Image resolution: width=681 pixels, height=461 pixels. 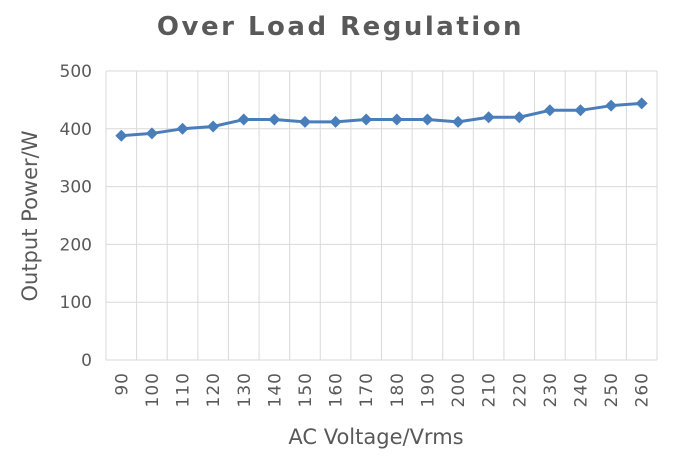 I want to click on x-tick-label: 110, so click(x=184, y=389).